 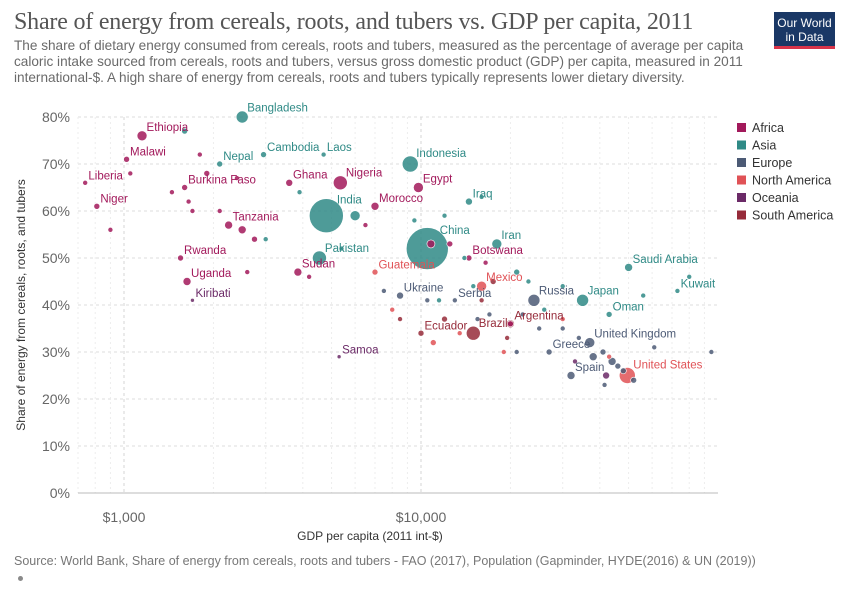 What do you see at coordinates (772, 163) in the screenshot?
I see `legend-entry: Europe` at bounding box center [772, 163].